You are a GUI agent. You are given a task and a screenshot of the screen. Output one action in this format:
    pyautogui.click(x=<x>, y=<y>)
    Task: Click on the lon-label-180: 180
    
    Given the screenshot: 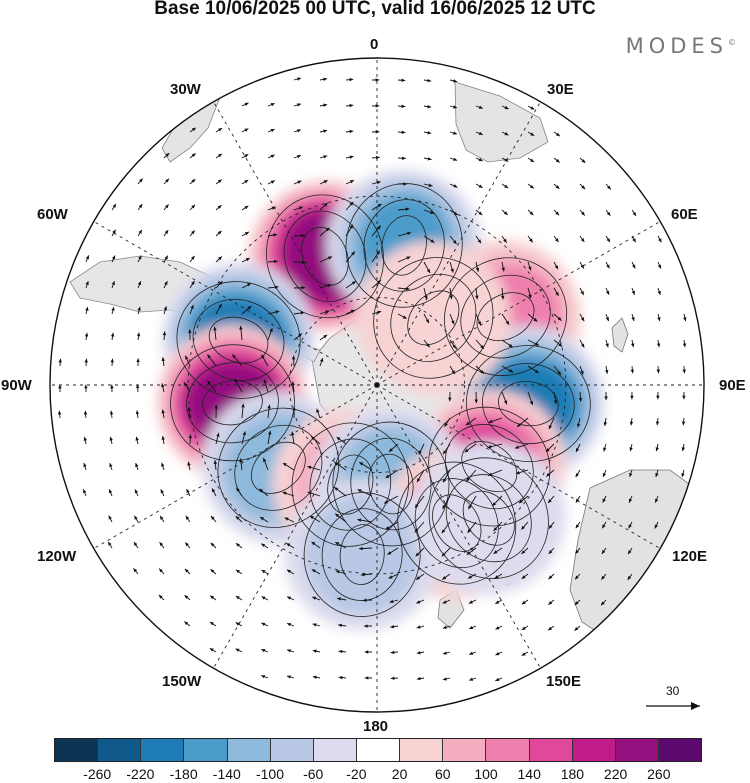 What is the action you would take?
    pyautogui.click(x=376, y=726)
    